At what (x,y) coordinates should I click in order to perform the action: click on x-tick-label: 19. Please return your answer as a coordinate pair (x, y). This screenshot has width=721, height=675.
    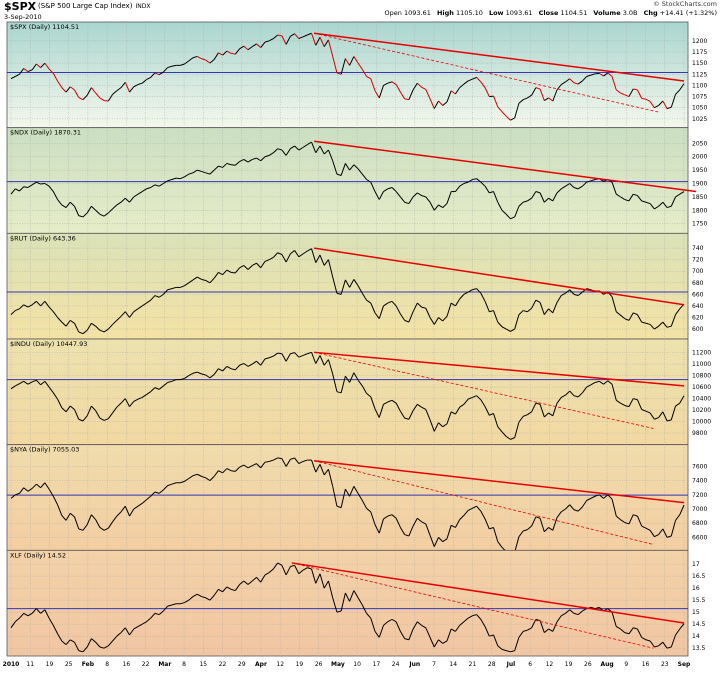
    Looking at the image, I should click on (50, 664).